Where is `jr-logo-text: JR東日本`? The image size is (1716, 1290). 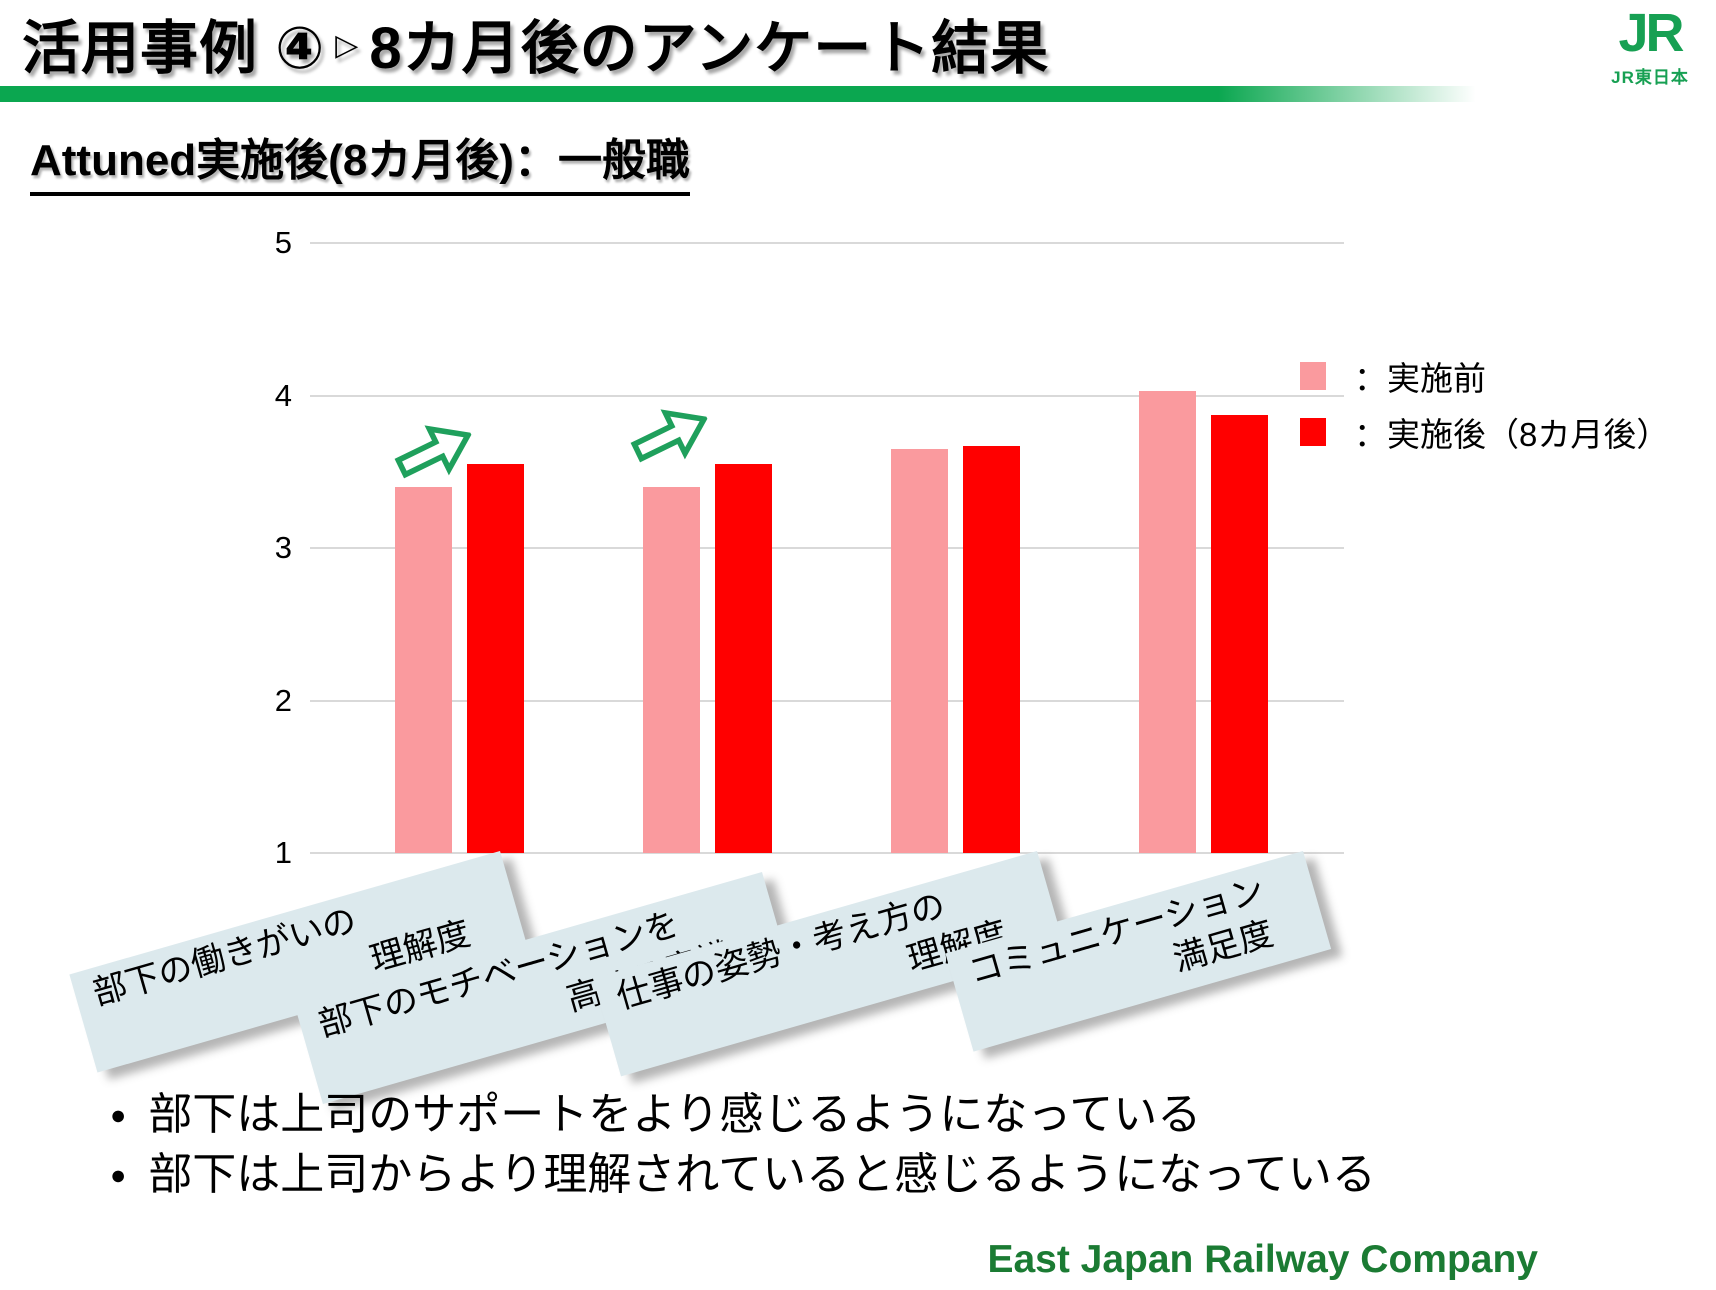 jr-logo-text: JR東日本 is located at coordinates (1650, 77).